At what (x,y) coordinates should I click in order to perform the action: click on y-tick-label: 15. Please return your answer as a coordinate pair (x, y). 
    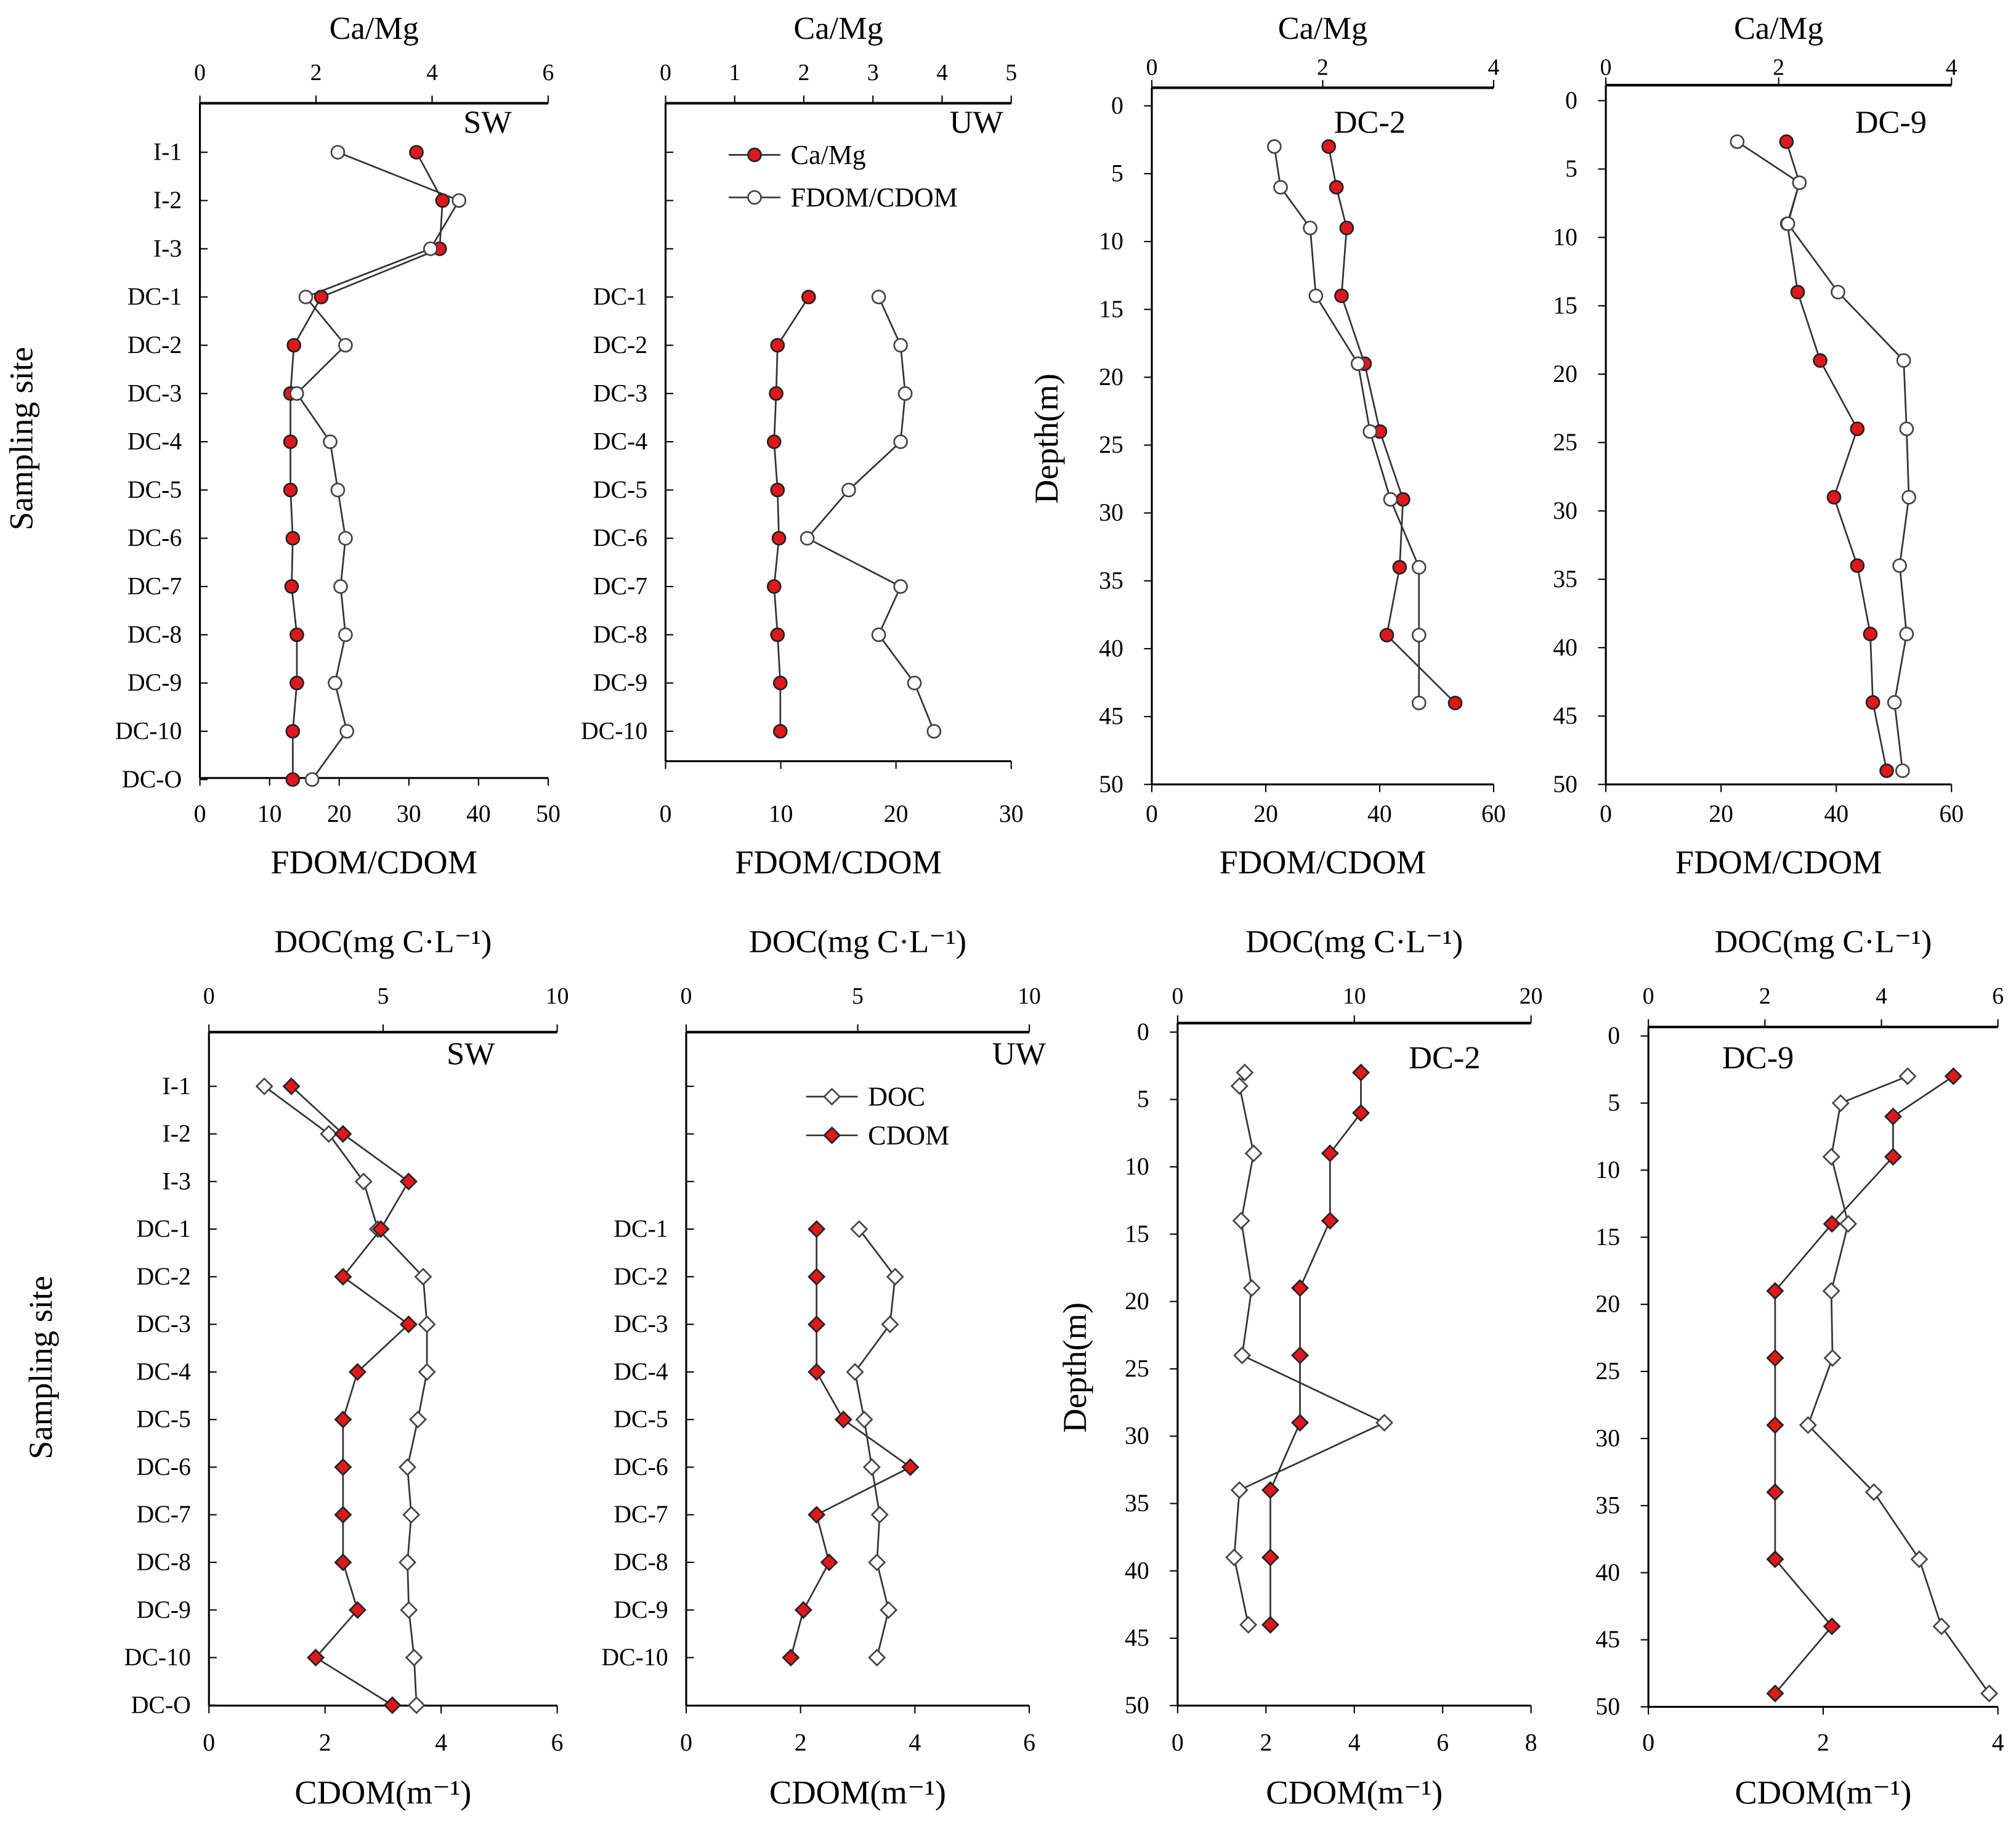
    Looking at the image, I should click on (1137, 1234).